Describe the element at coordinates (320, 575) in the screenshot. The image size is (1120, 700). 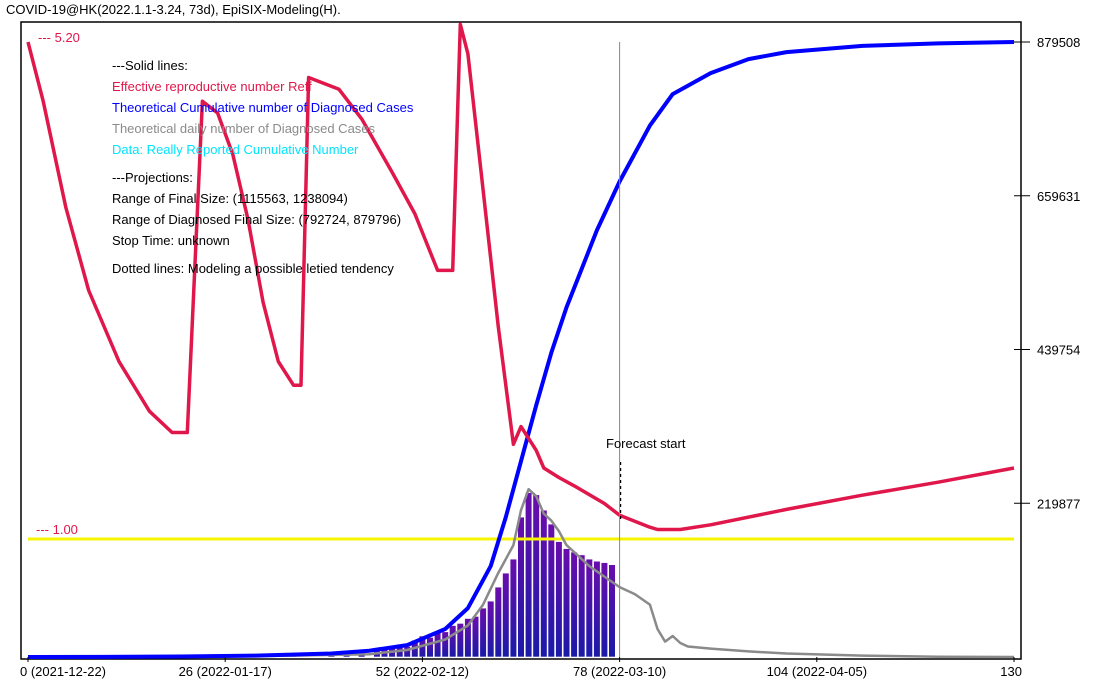
I see `daily-reported-bars` at that location.